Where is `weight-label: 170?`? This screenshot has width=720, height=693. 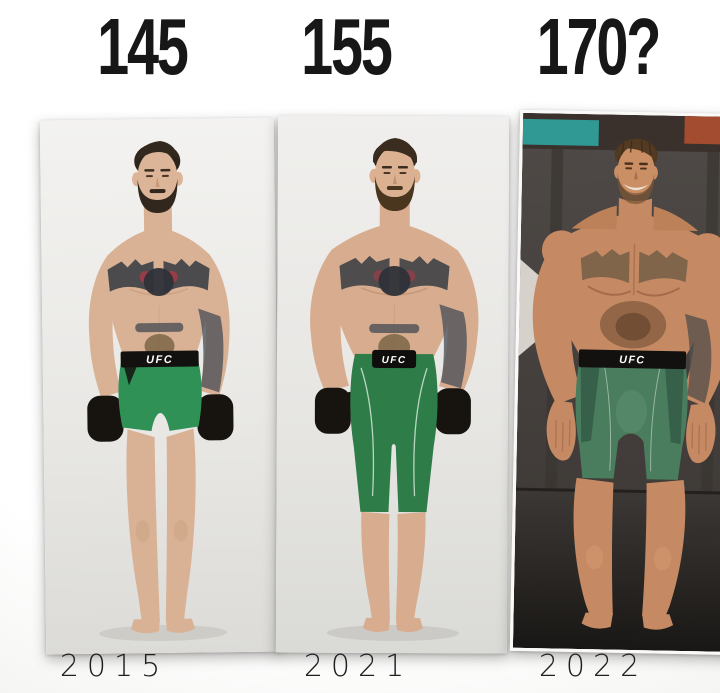
weight-label: 170? is located at coordinates (599, 46).